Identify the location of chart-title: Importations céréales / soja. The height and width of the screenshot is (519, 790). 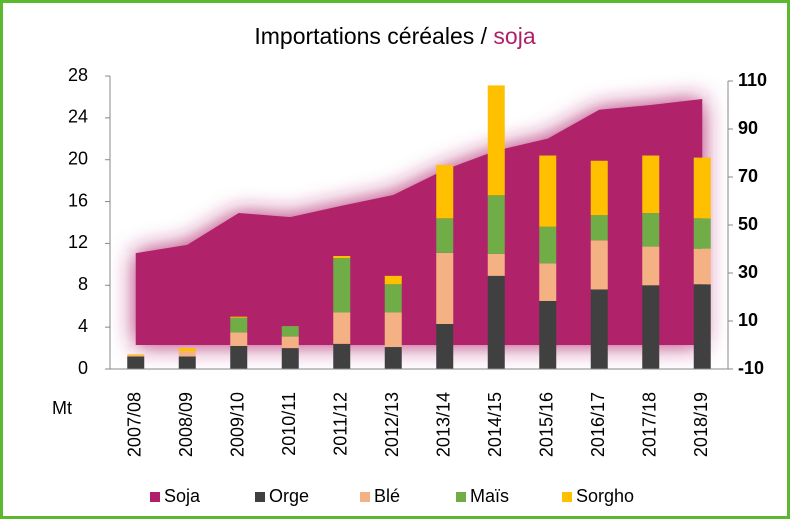
(394, 36).